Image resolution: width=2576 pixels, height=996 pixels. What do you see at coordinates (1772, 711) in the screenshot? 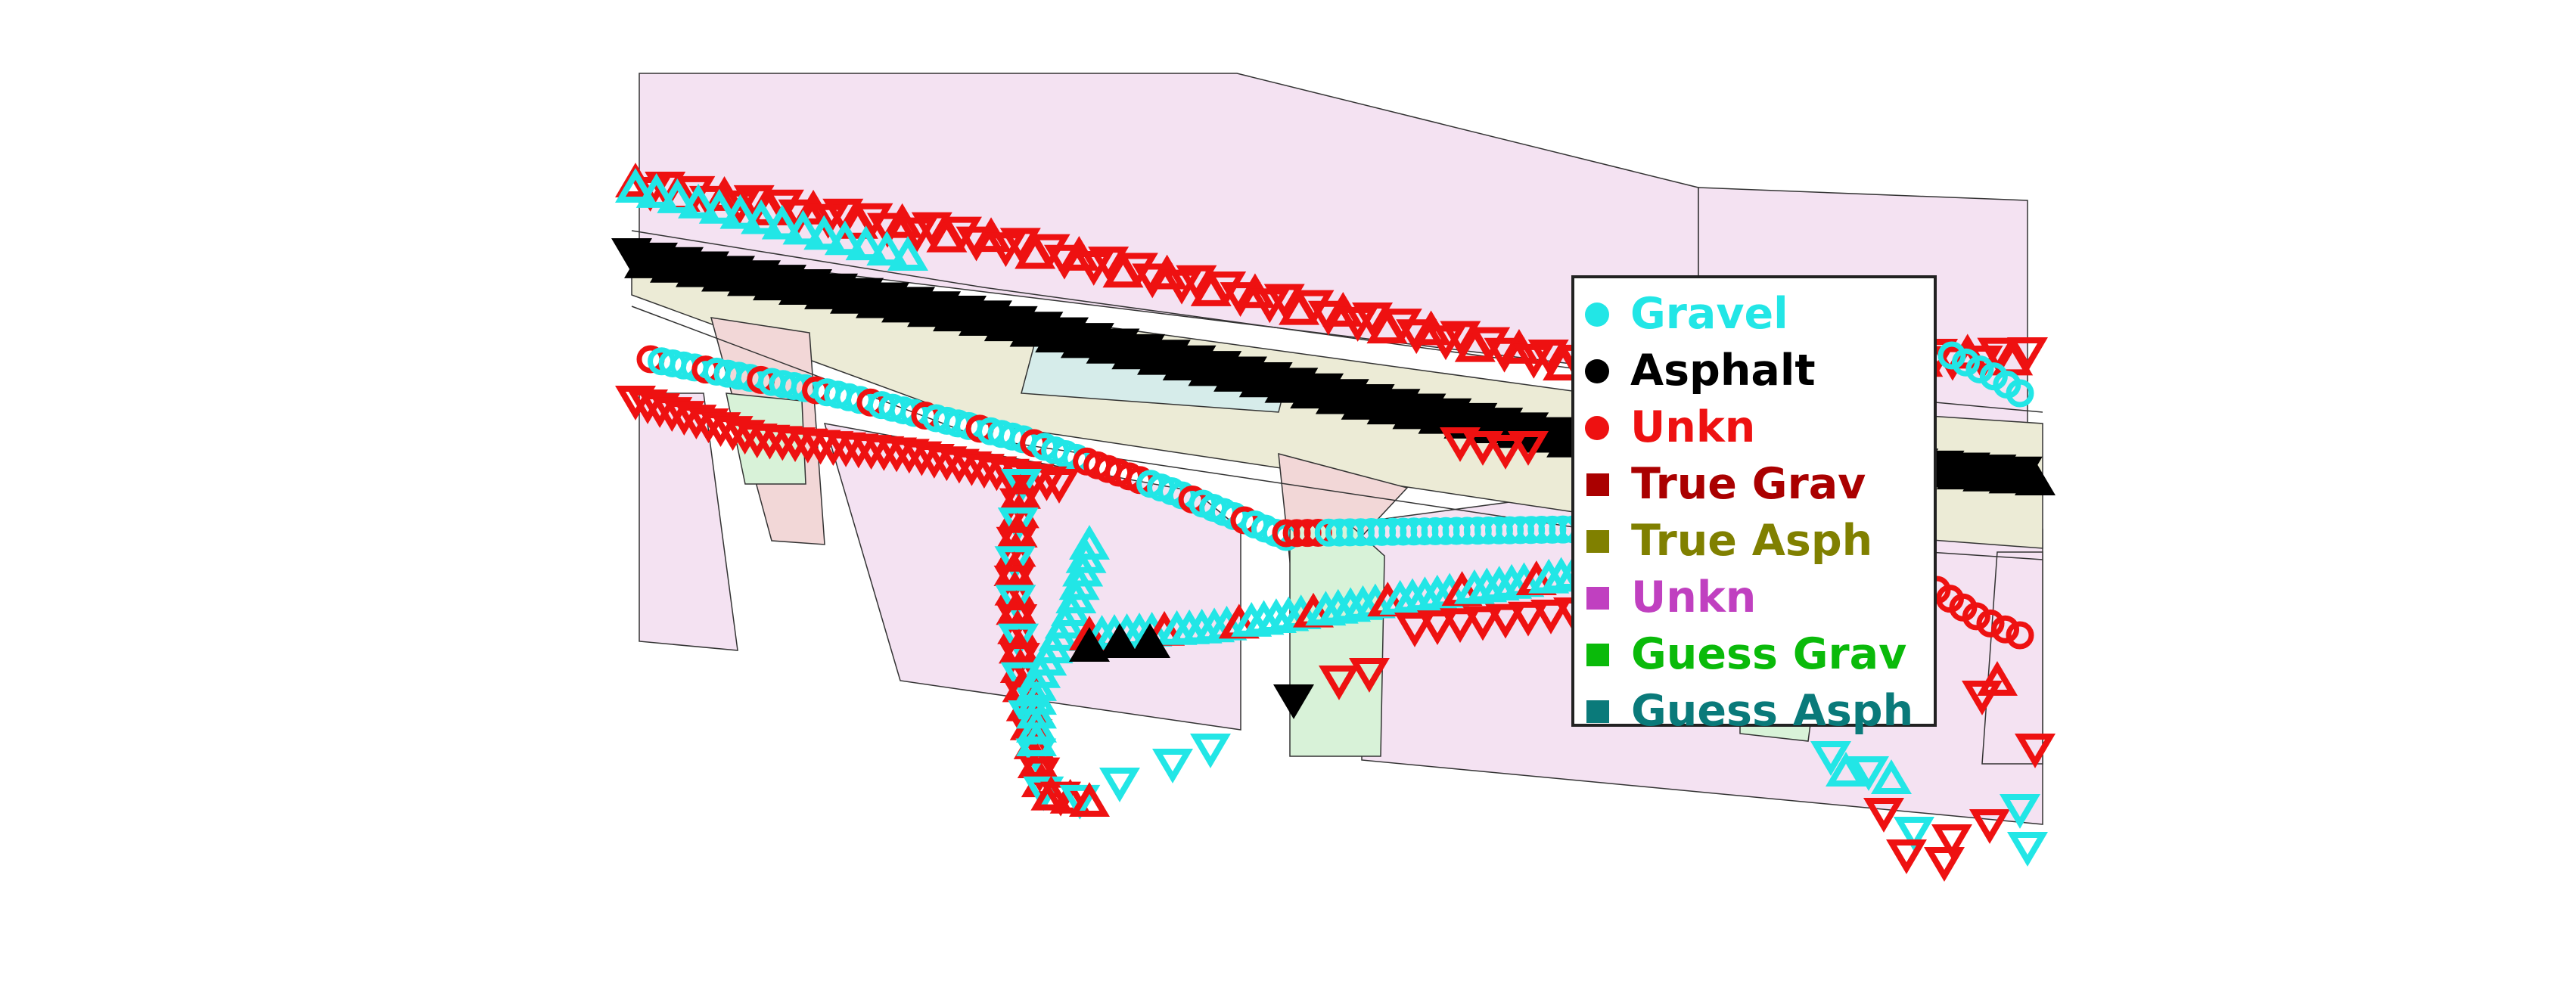
I see `legend-label: Guess Asph` at bounding box center [1772, 711].